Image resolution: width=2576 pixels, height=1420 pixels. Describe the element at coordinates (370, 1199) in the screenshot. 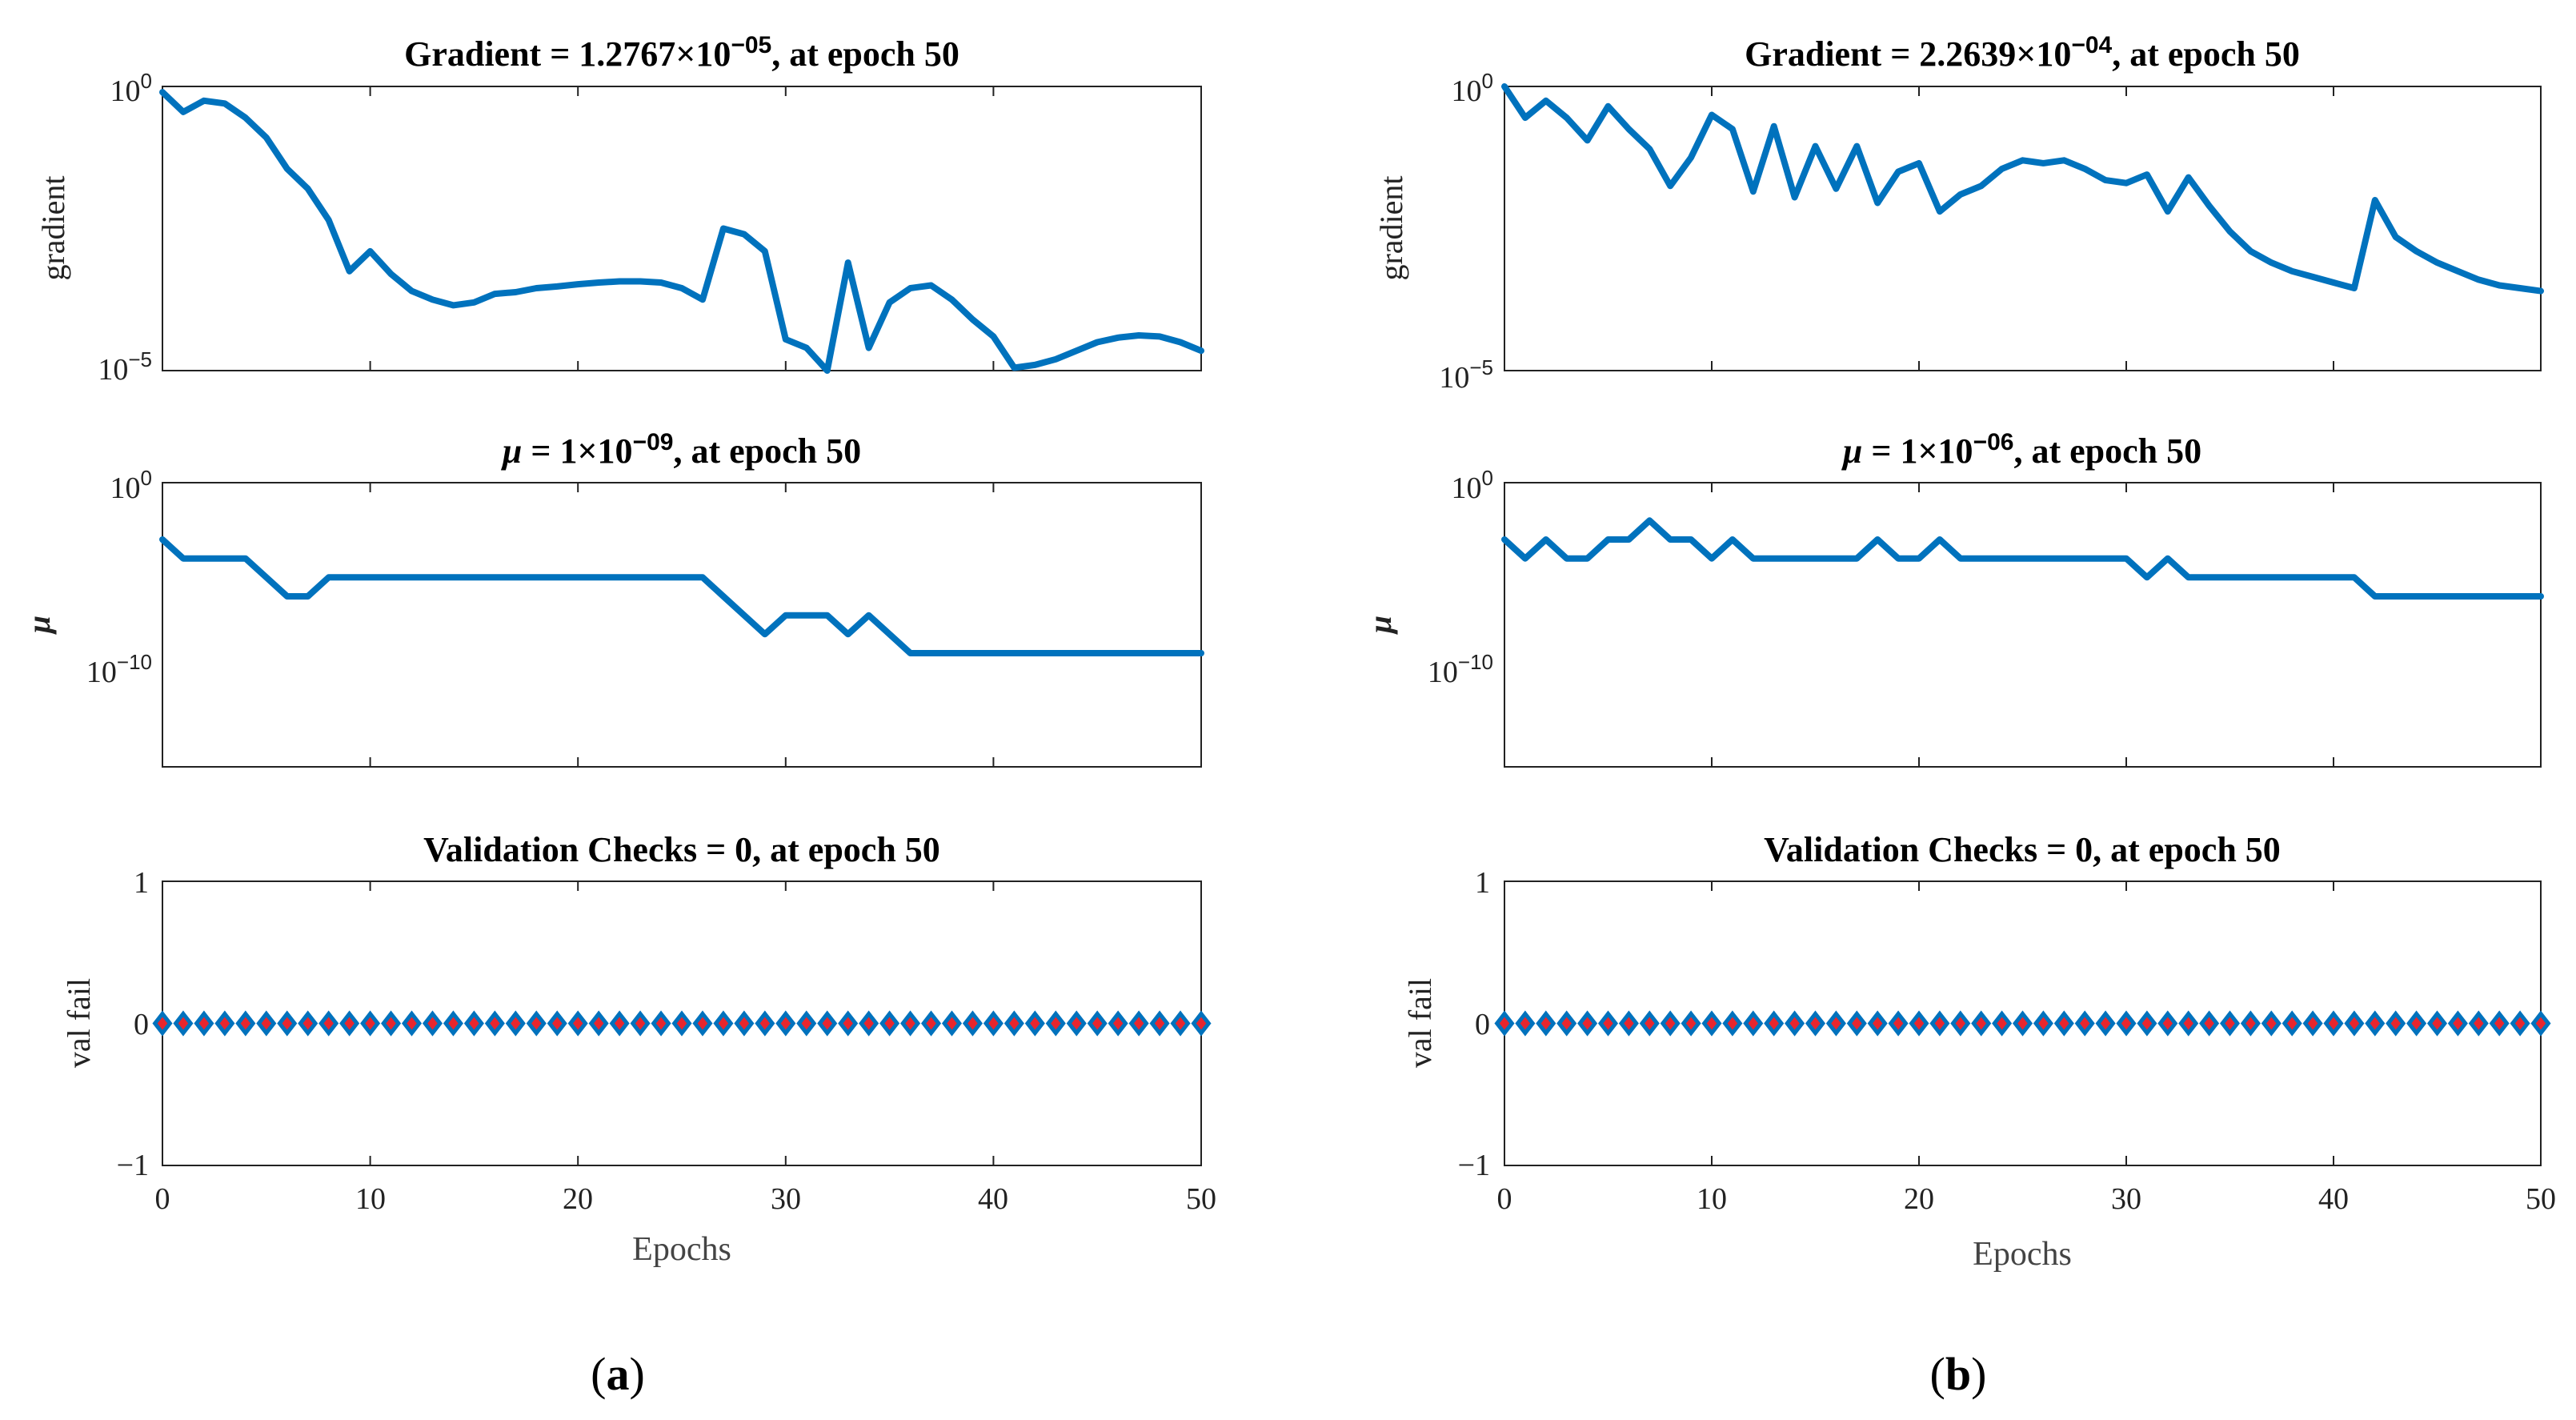

I see `x-tick-label: 10` at that location.